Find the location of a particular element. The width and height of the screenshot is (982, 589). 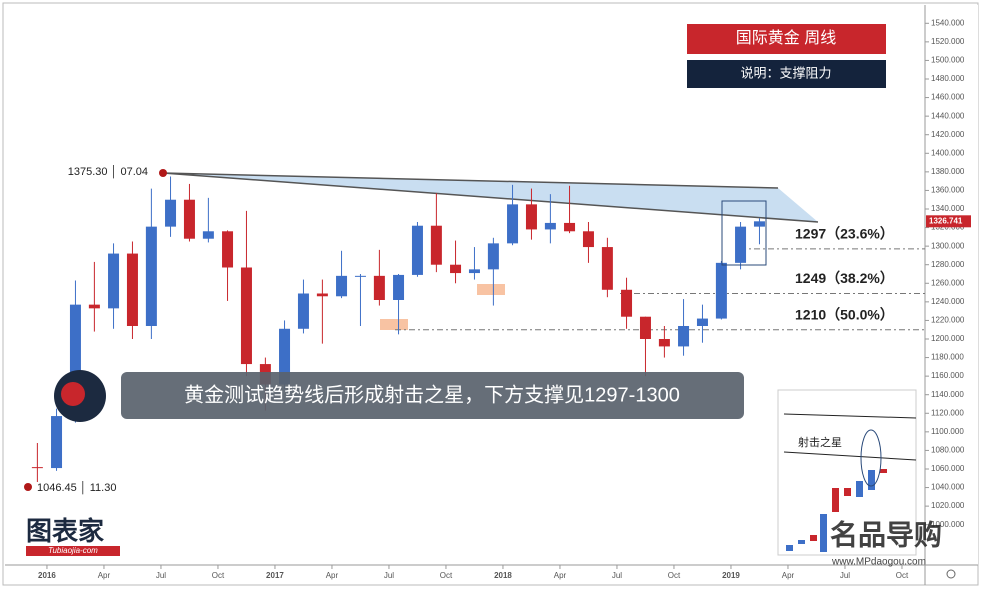

y-tick-label: 1280.000 is located at coordinates (948, 264).